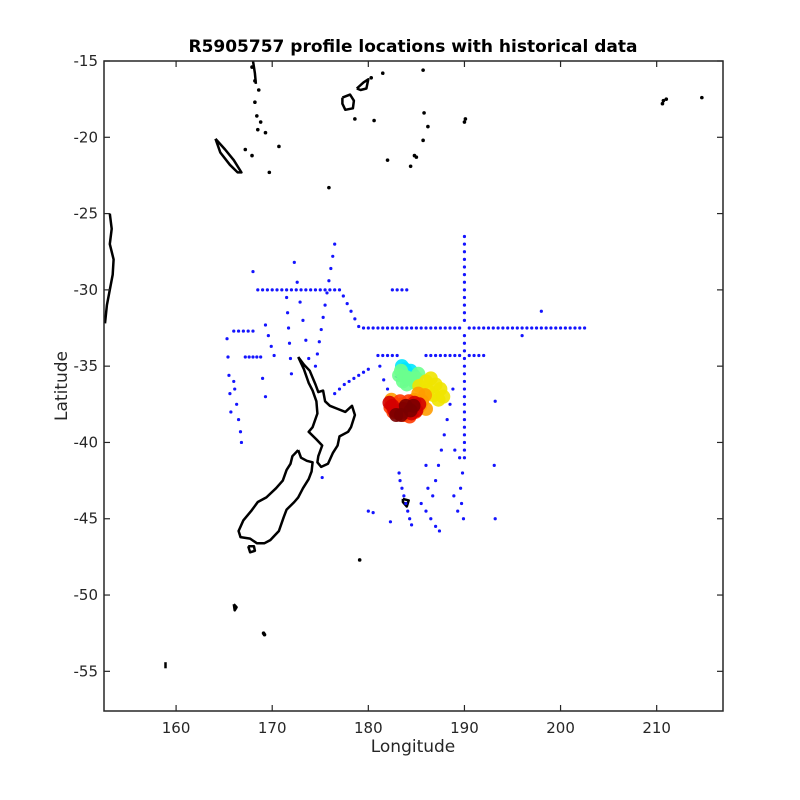 This screenshot has height=800, width=800. I want to click on x-tick-label: 180, so click(368, 728).